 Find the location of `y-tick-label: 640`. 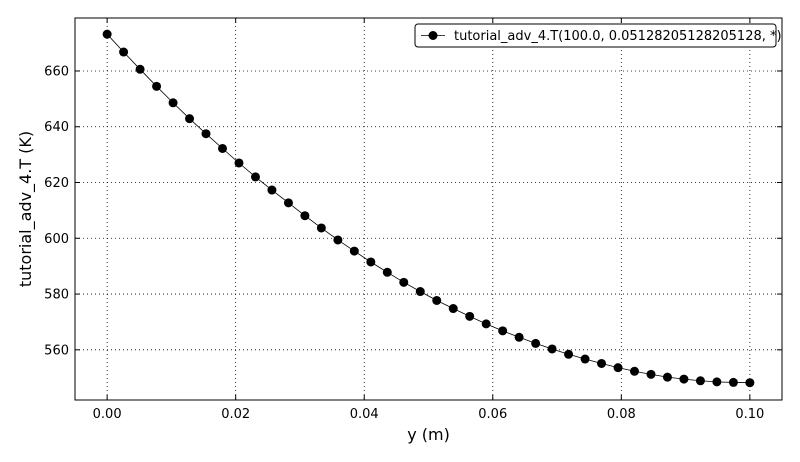

y-tick-label: 640 is located at coordinates (56, 127).